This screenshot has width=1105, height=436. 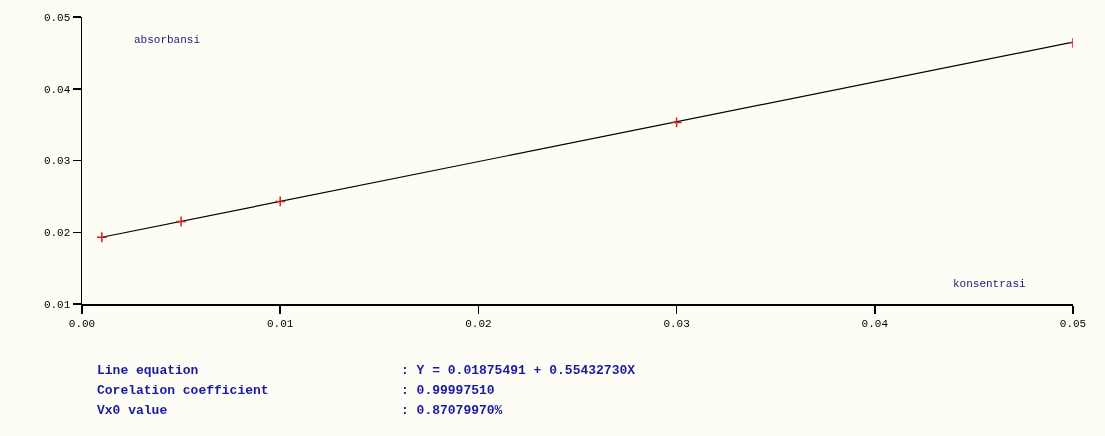 I want to click on text: Vx0 value : 0.87079970%, so click(x=300, y=410).